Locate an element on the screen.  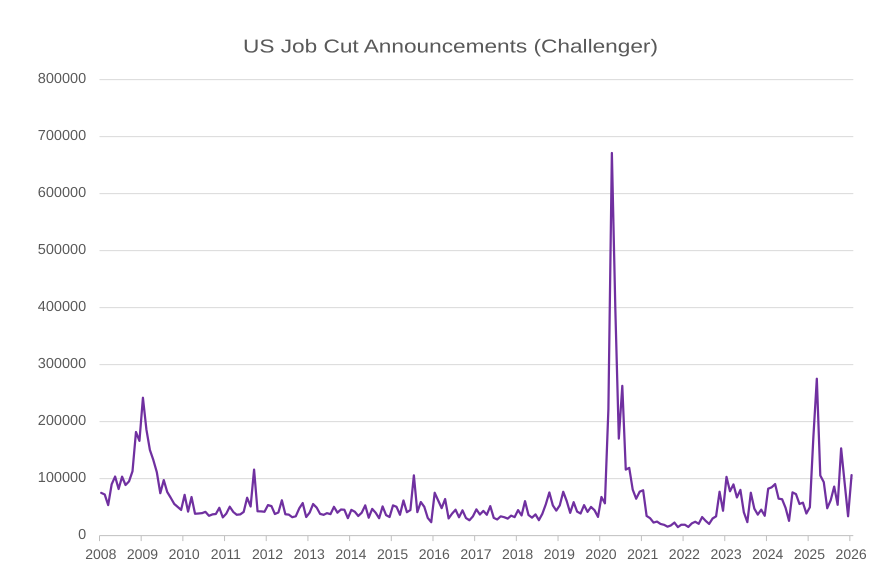
svg-text: 2009 is located at coordinates (142, 554).